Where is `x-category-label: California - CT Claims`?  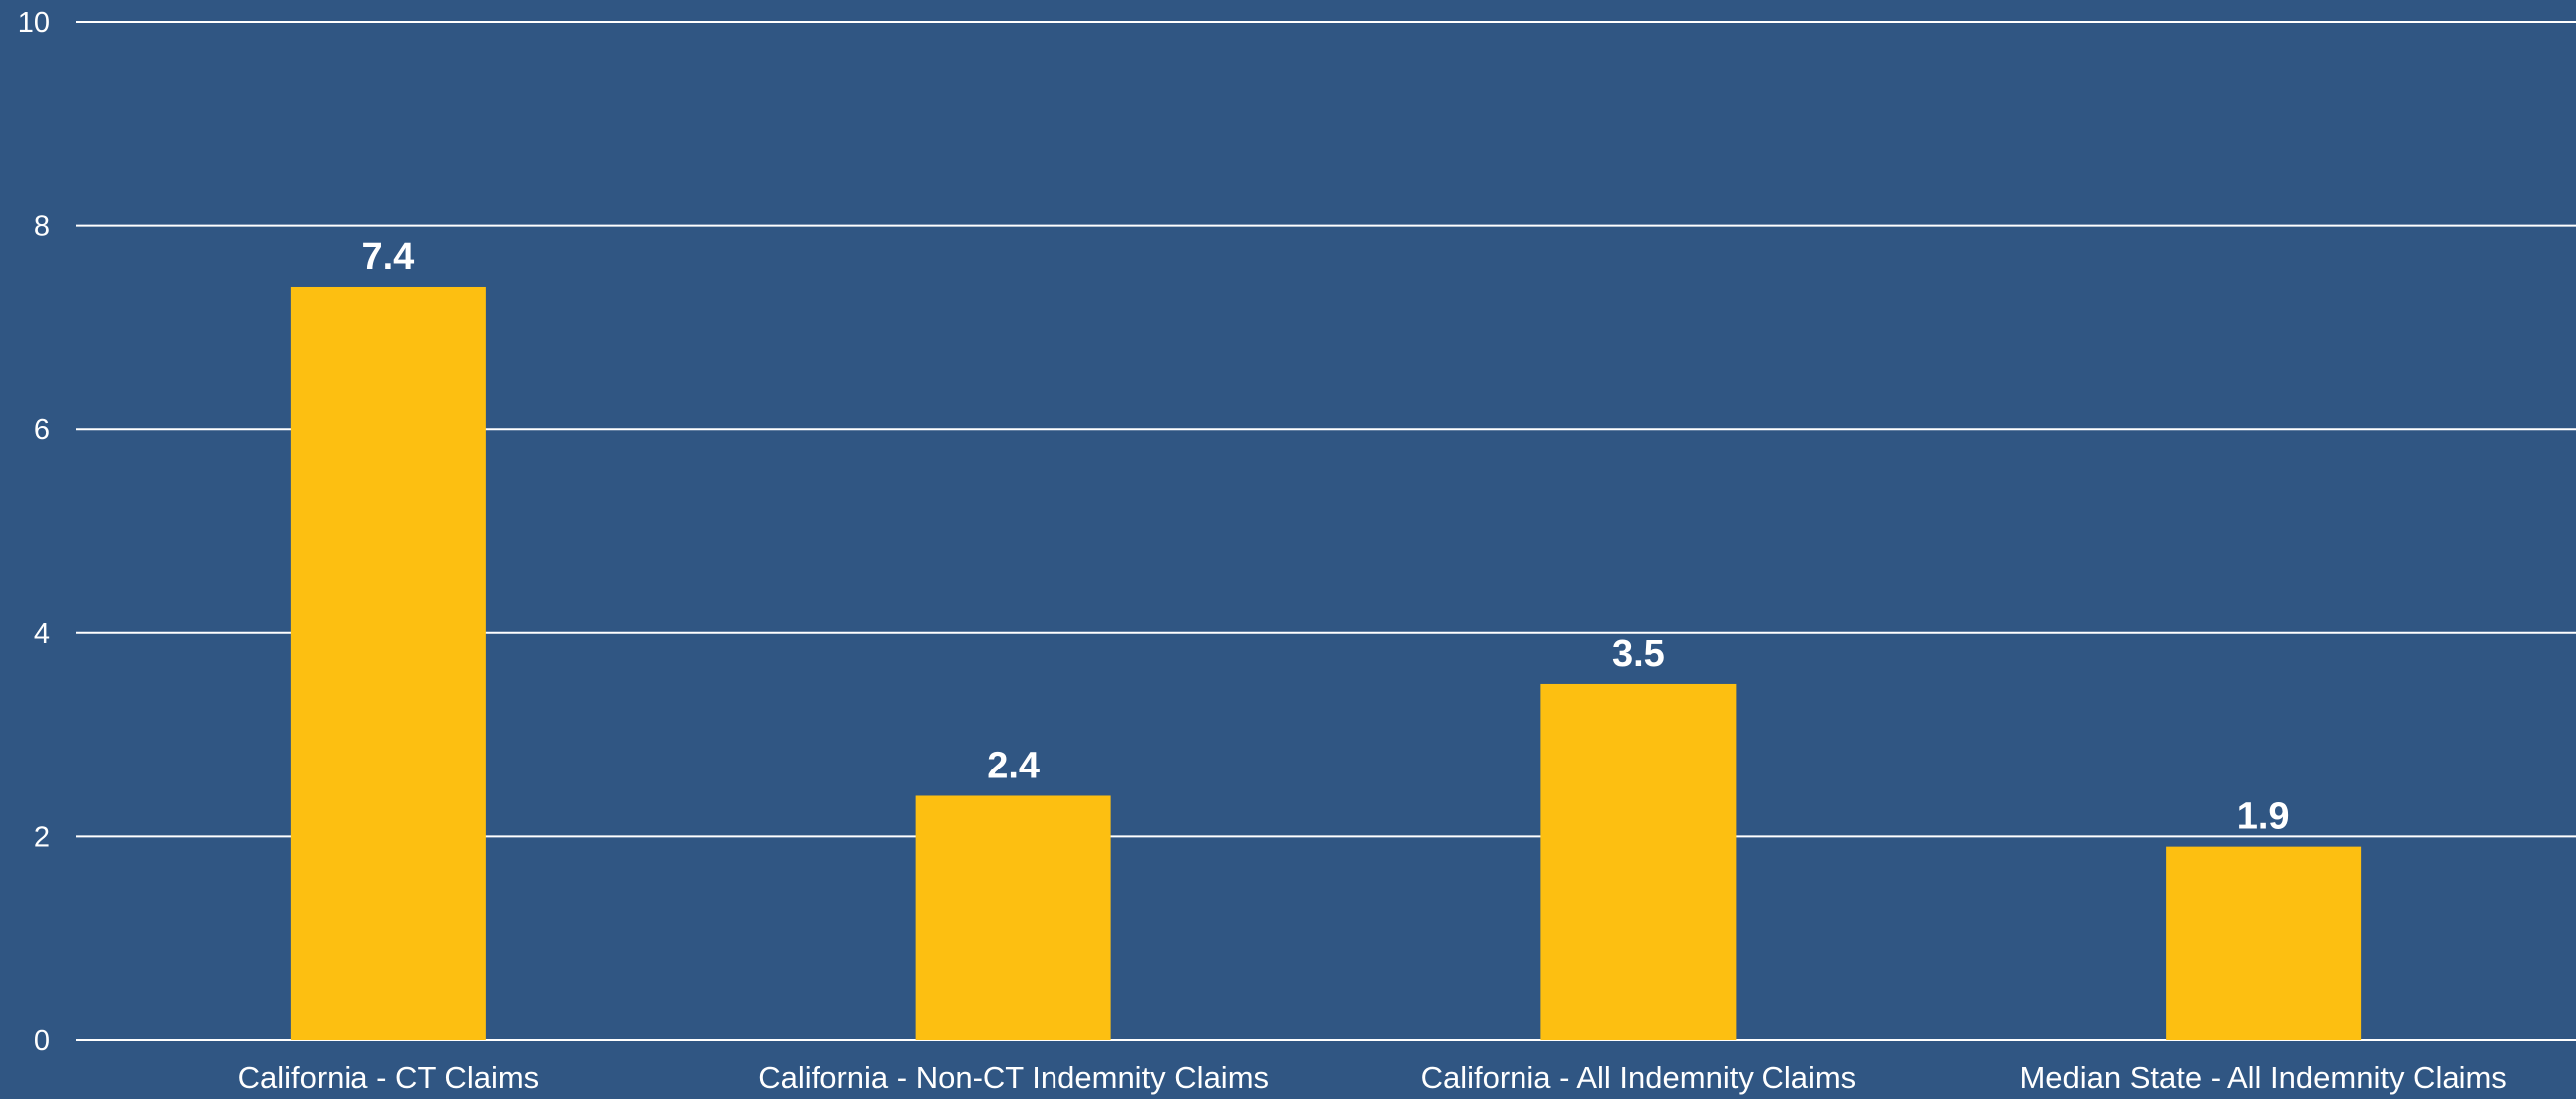
x-category-label: California - CT Claims is located at coordinates (389, 1078).